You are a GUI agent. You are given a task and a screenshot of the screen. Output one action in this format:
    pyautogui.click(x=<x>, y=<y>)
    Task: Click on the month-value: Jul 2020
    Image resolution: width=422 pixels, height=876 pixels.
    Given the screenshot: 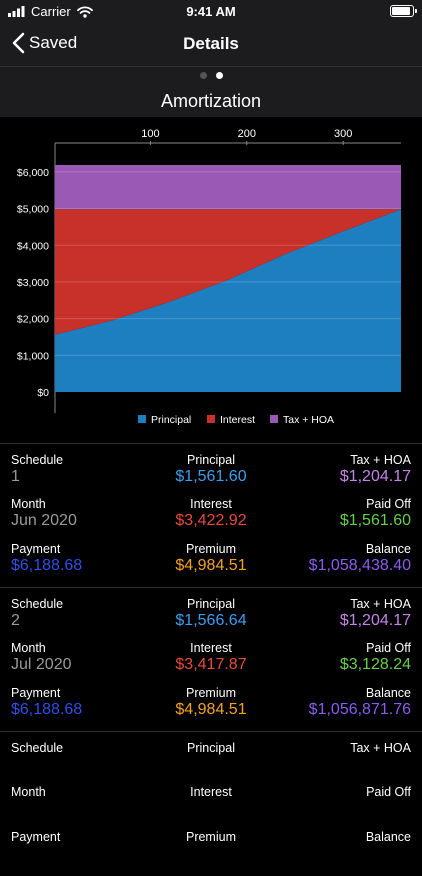 What is the action you would take?
    pyautogui.click(x=41, y=664)
    